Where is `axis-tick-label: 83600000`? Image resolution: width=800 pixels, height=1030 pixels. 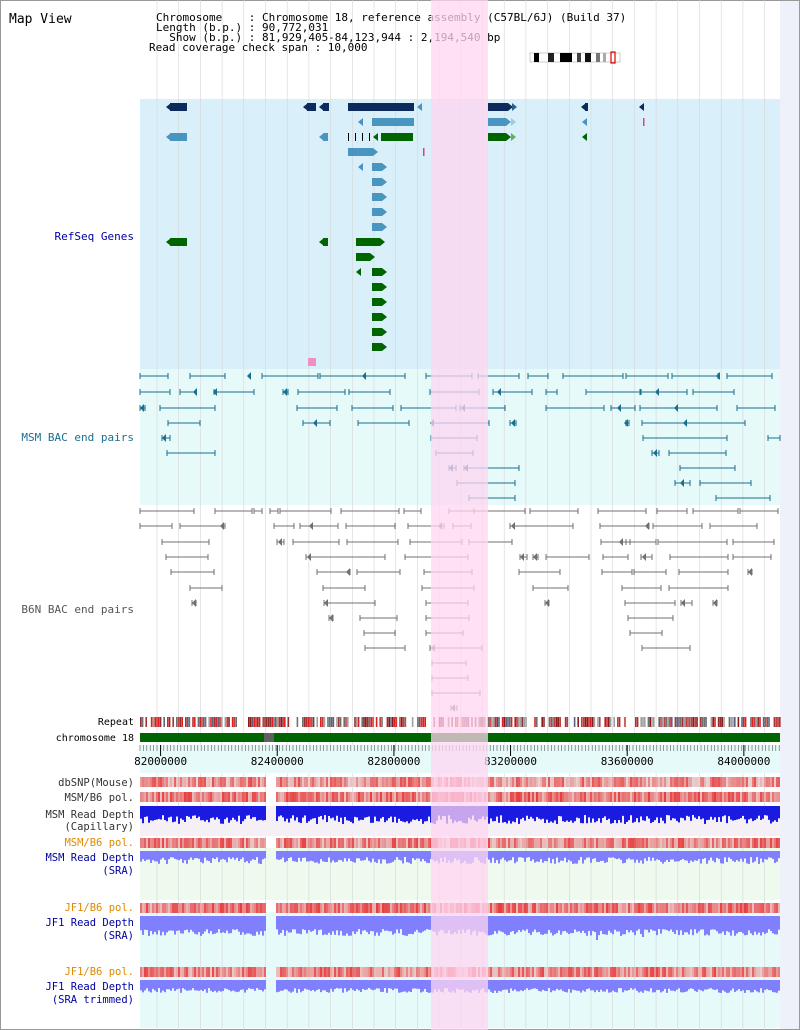 axis-tick-label: 83600000 is located at coordinates (627, 761).